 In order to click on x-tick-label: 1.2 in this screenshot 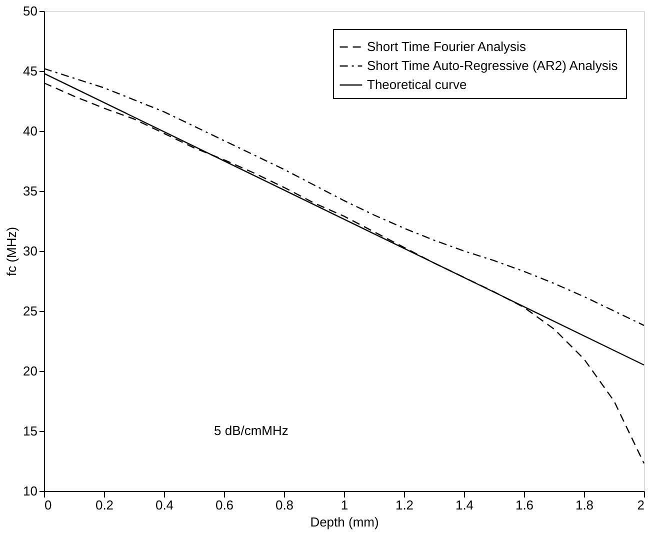, I will do `click(404, 505)`.